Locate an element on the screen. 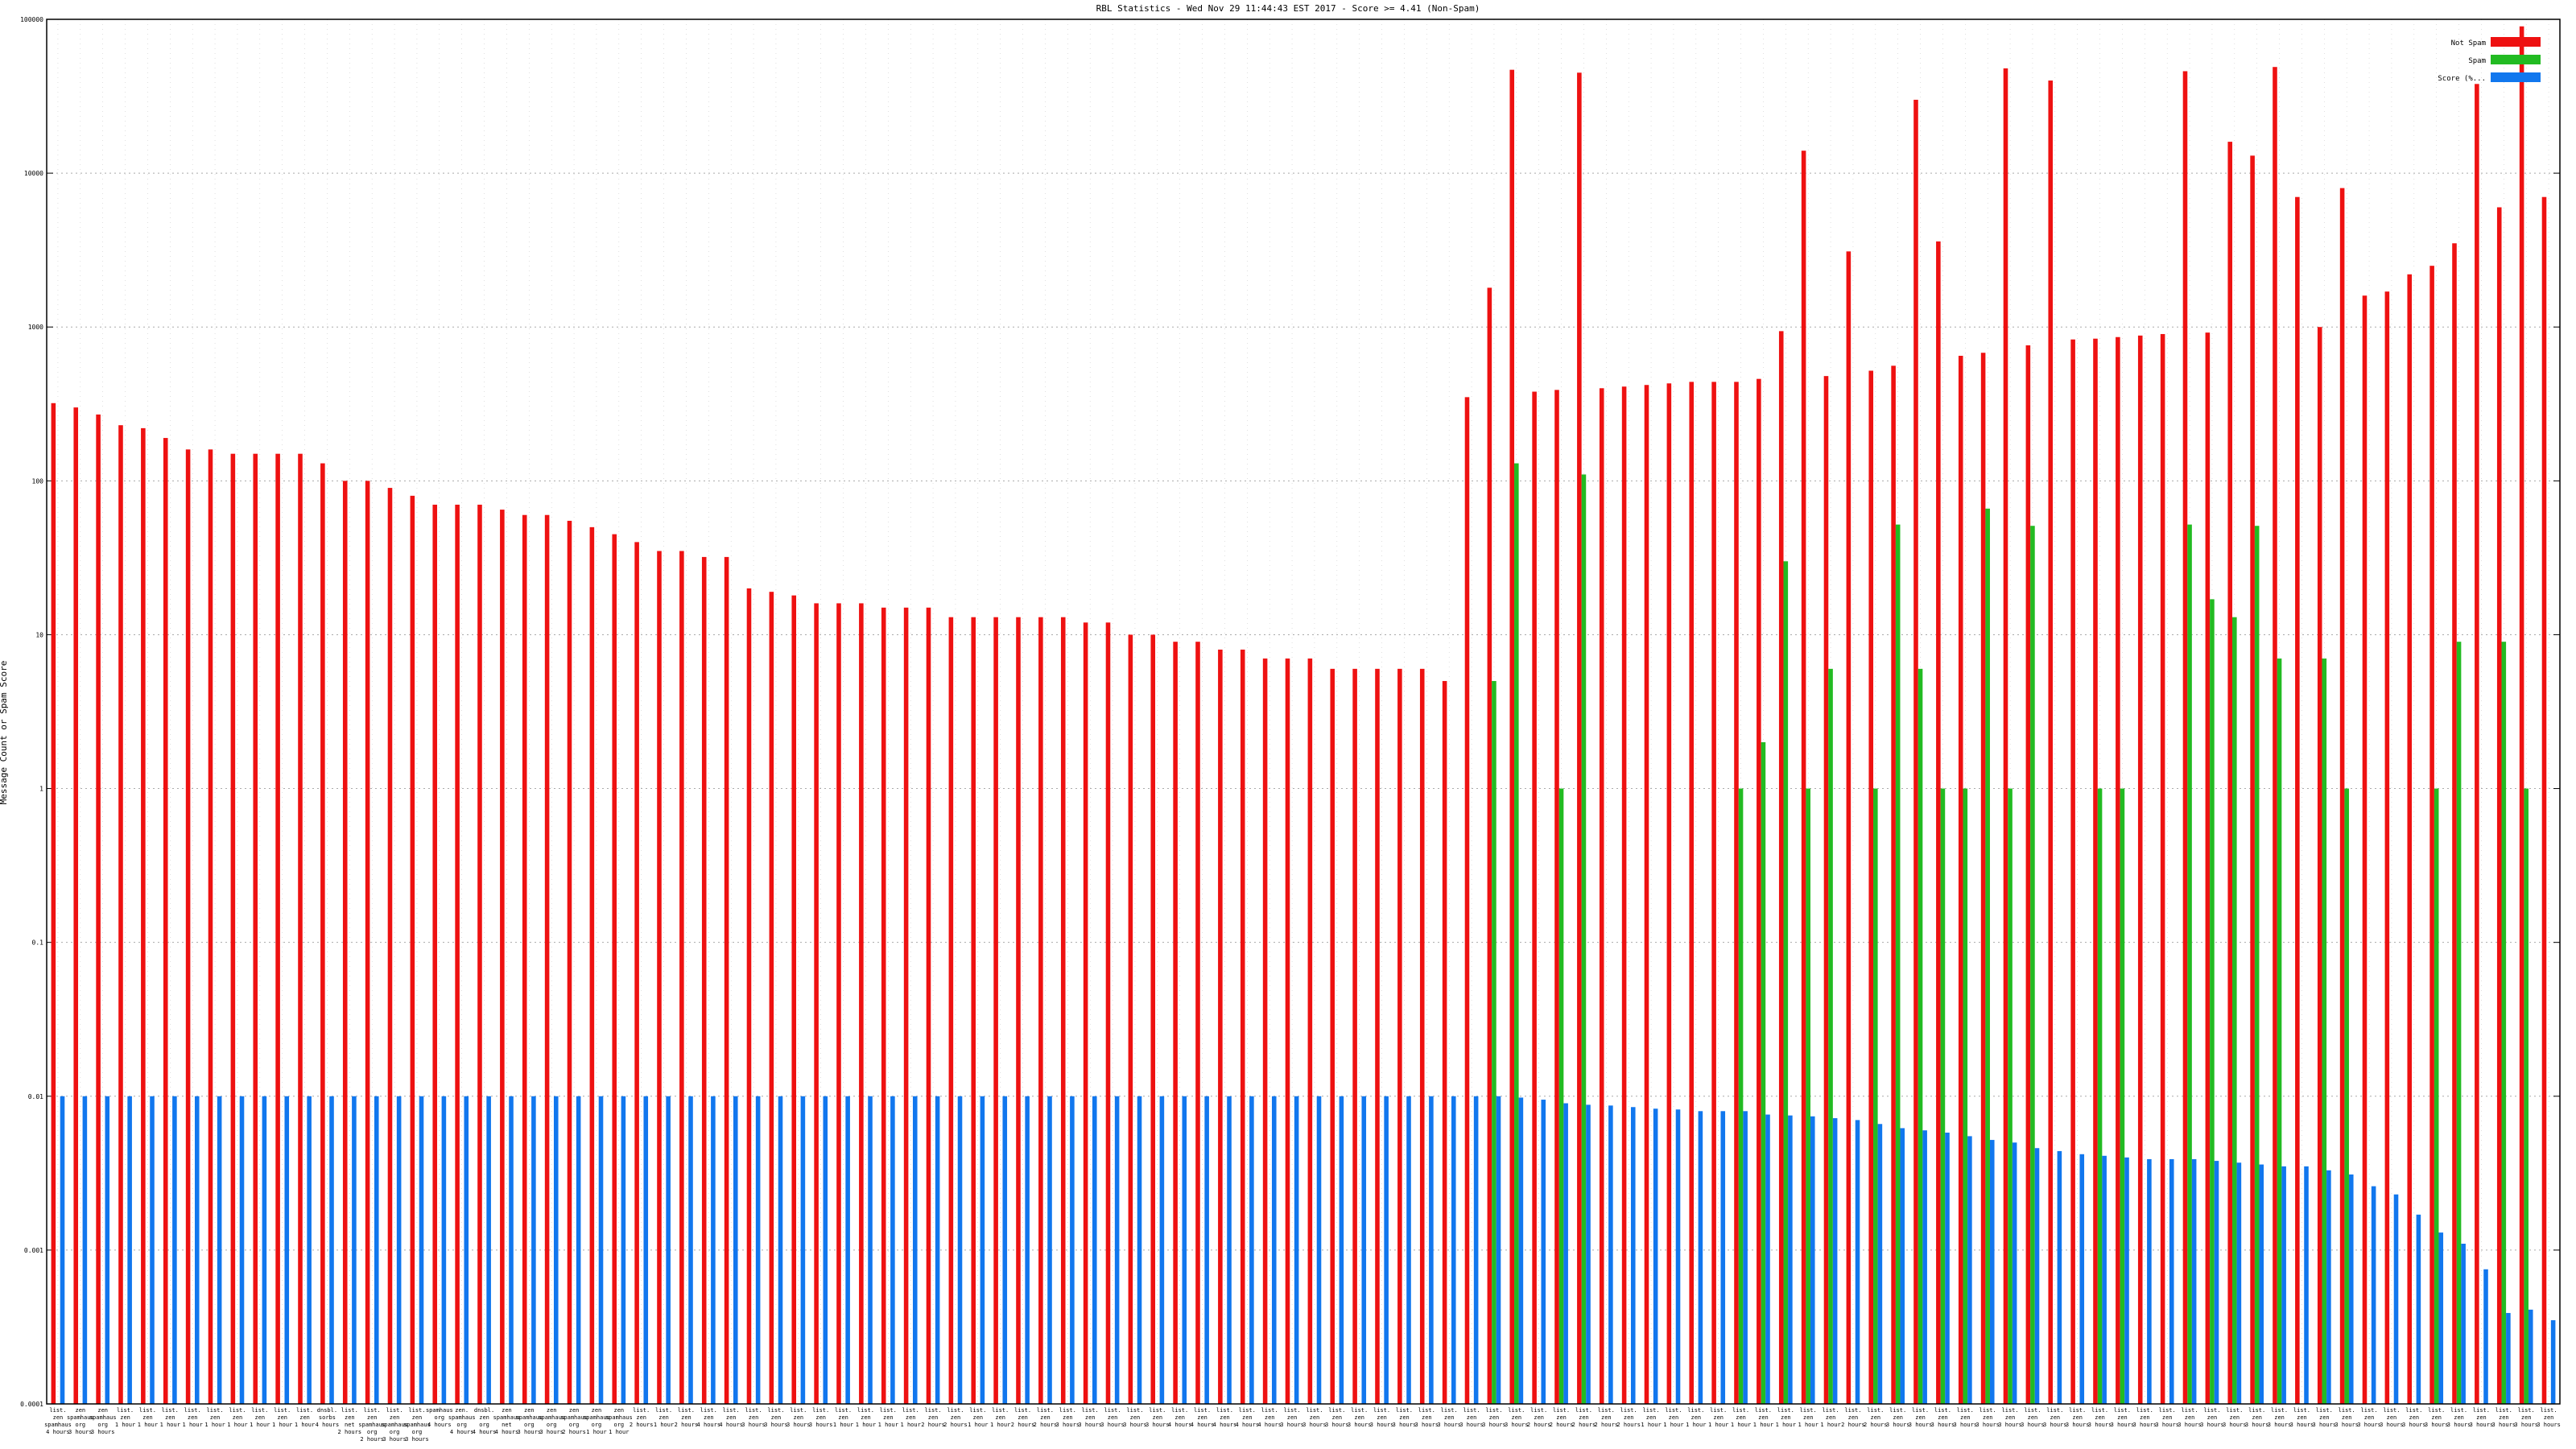 Image resolution: width=2576 pixels, height=1449 pixels. x-tick-label: dnsbl. zen org 4 hours is located at coordinates (485, 1421).